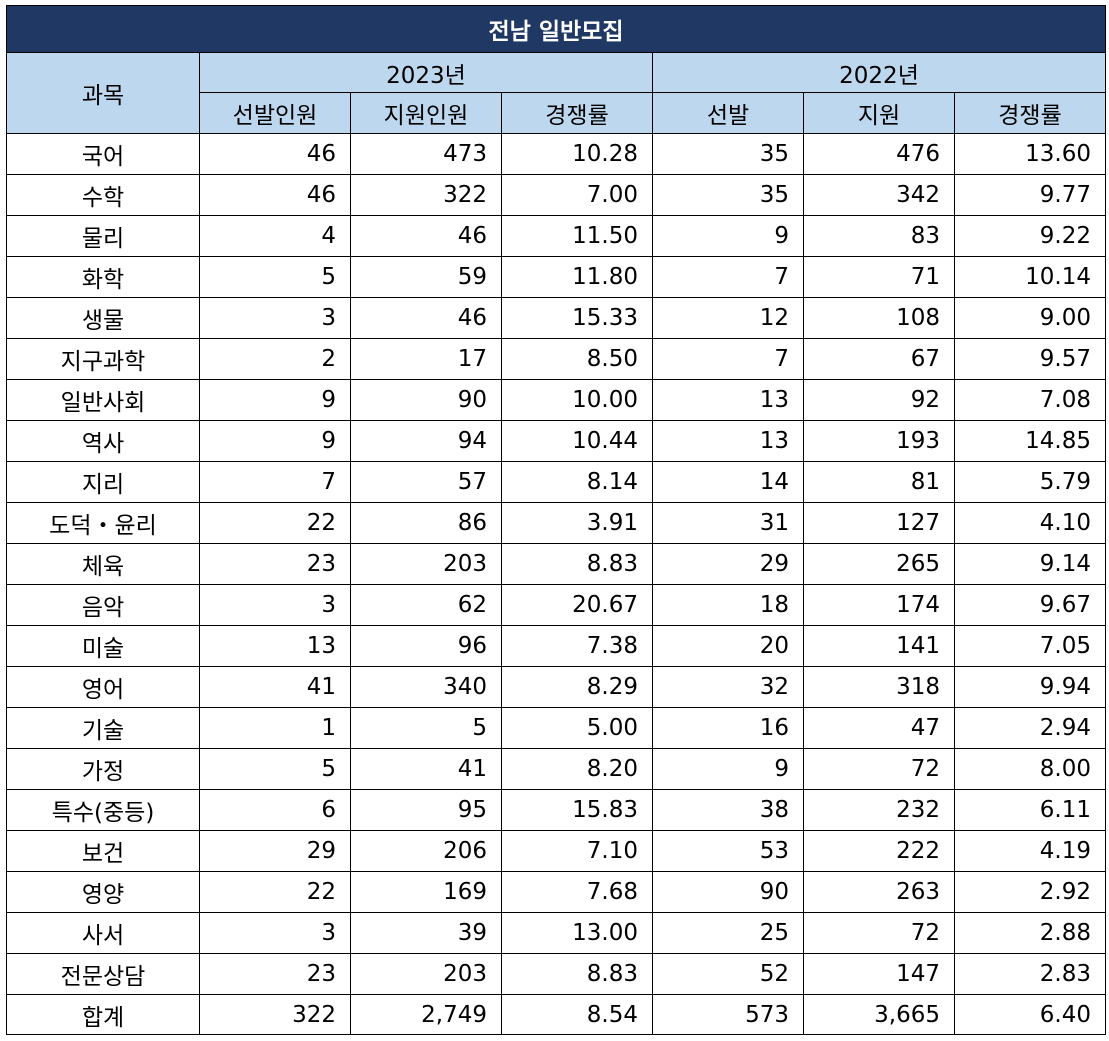  What do you see at coordinates (577, 318) in the screenshot?
I see `ratio-2023-cell: 15.33` at bounding box center [577, 318].